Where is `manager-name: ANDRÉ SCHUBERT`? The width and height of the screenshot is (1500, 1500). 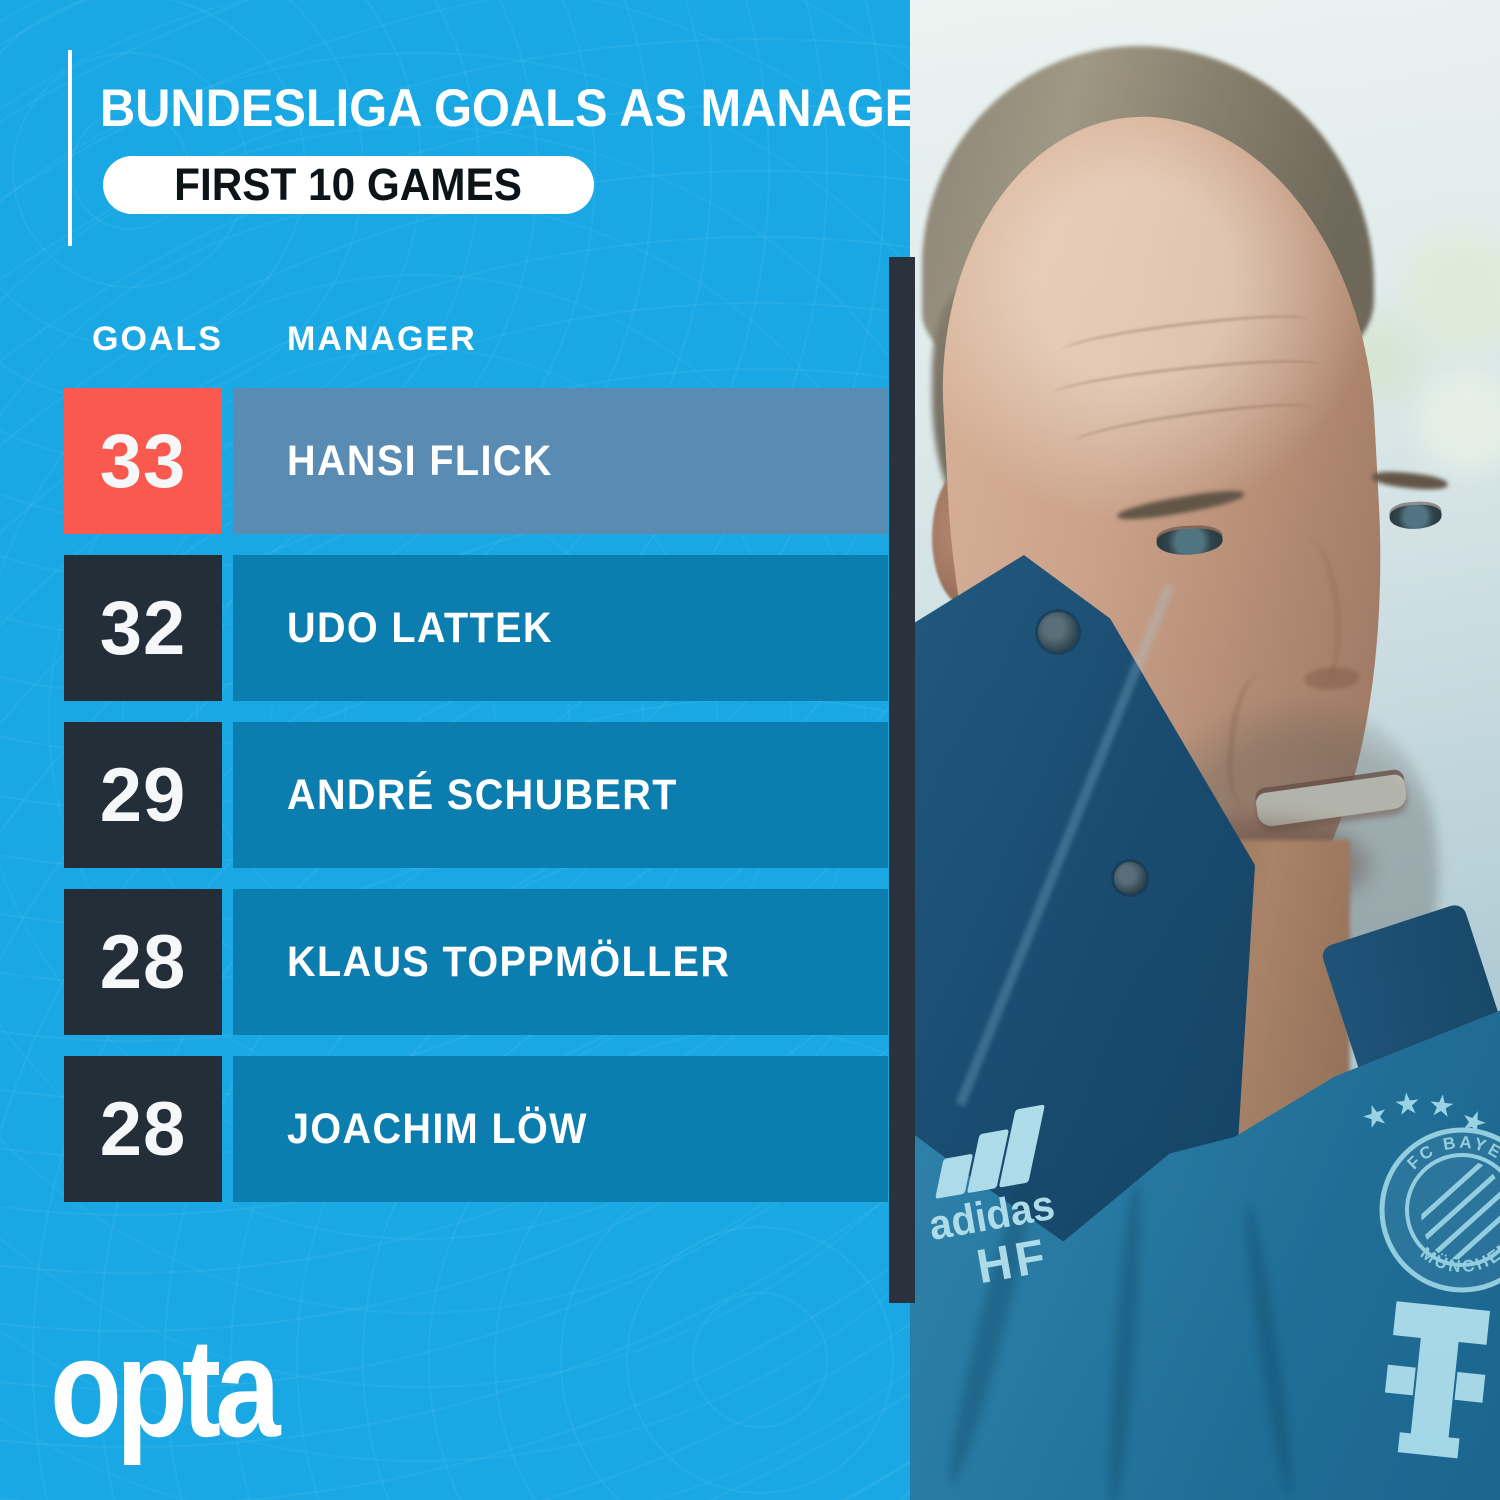 manager-name: ANDRÉ SCHUBERT is located at coordinates (482, 794).